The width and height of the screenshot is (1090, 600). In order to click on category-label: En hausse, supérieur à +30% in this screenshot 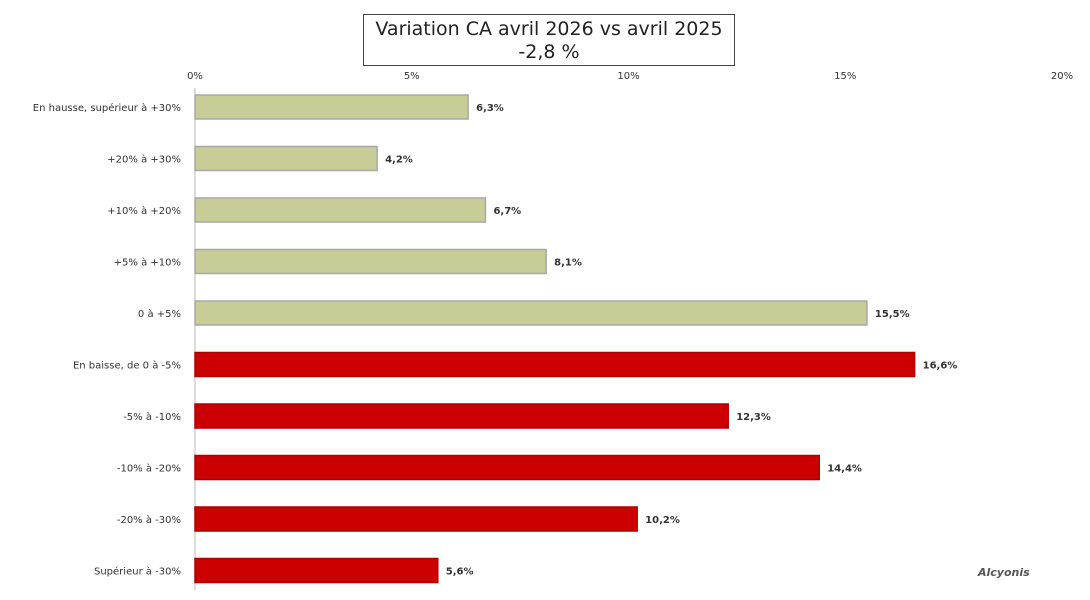, I will do `click(107, 108)`.